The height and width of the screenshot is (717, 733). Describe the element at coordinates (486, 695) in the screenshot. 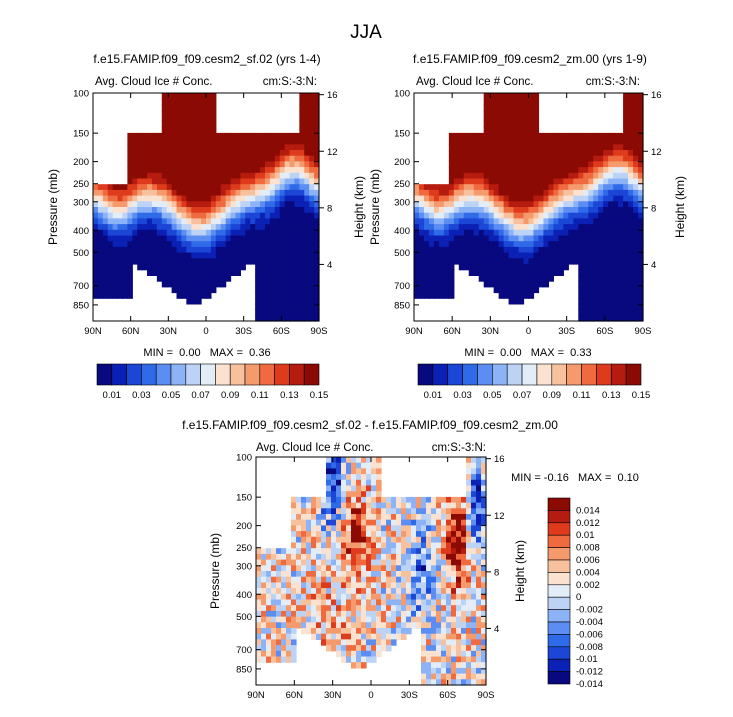

I see `latitude-tick-label: 90S` at that location.